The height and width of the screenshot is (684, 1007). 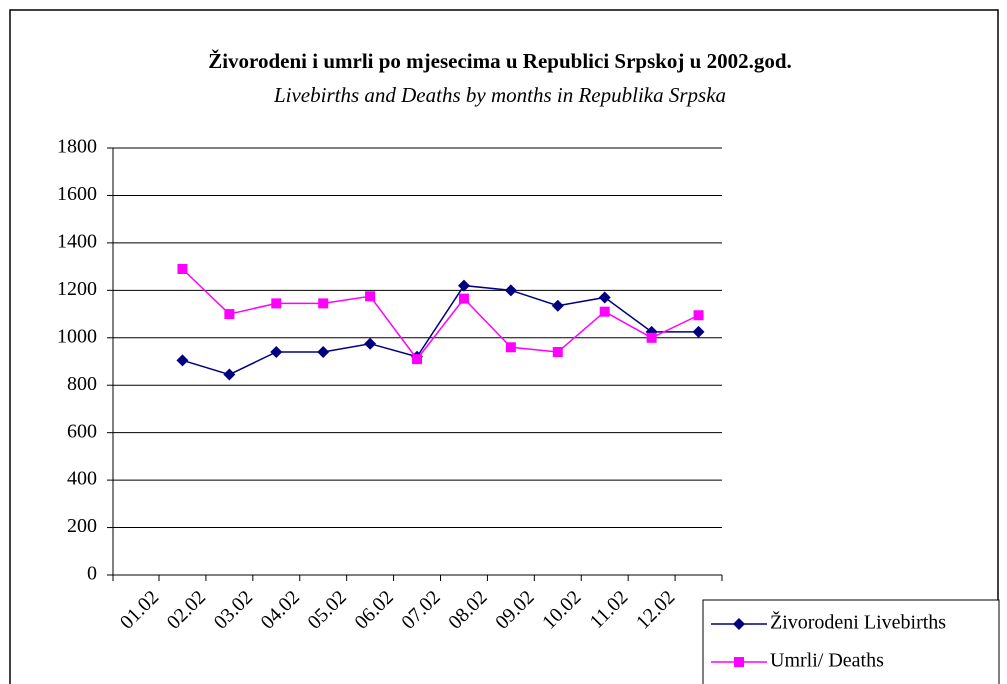 I want to click on legend-label: Živorodeni Livebirths, so click(x=858, y=622).